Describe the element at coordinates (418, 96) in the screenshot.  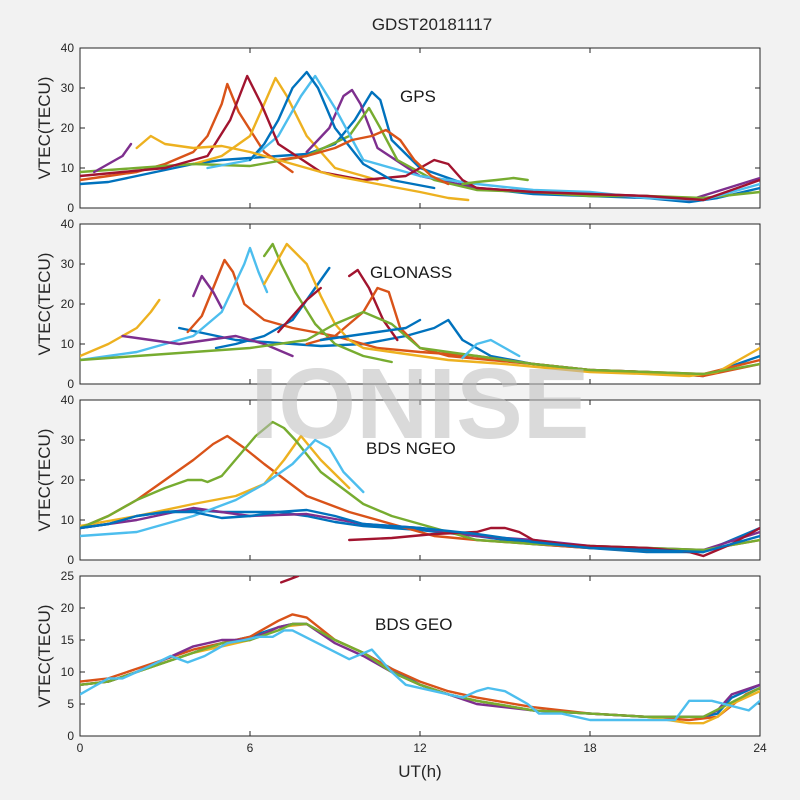
I see `panel-annotation: GPS` at that location.